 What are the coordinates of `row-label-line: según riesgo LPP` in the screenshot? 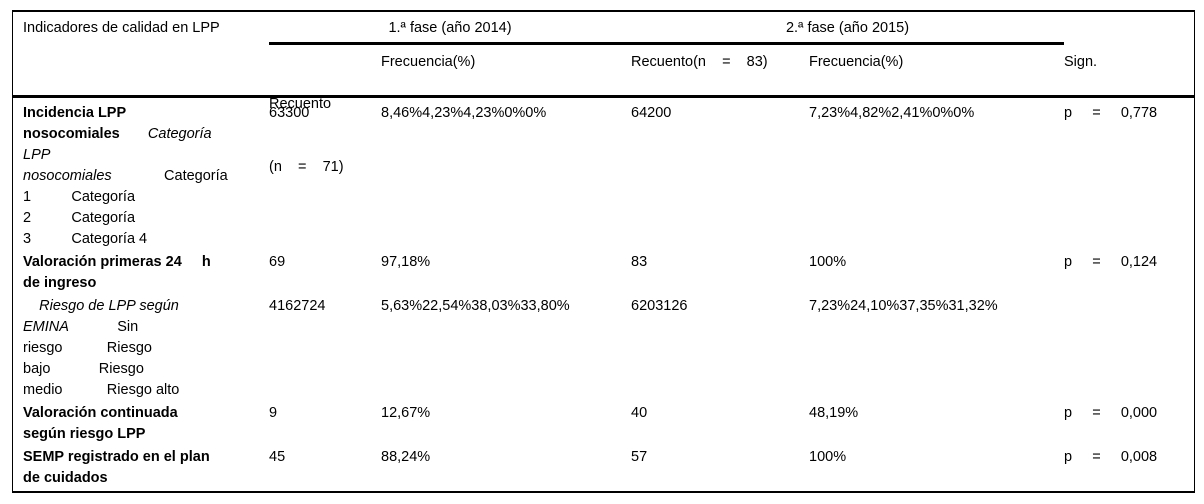 It's located at (143, 434).